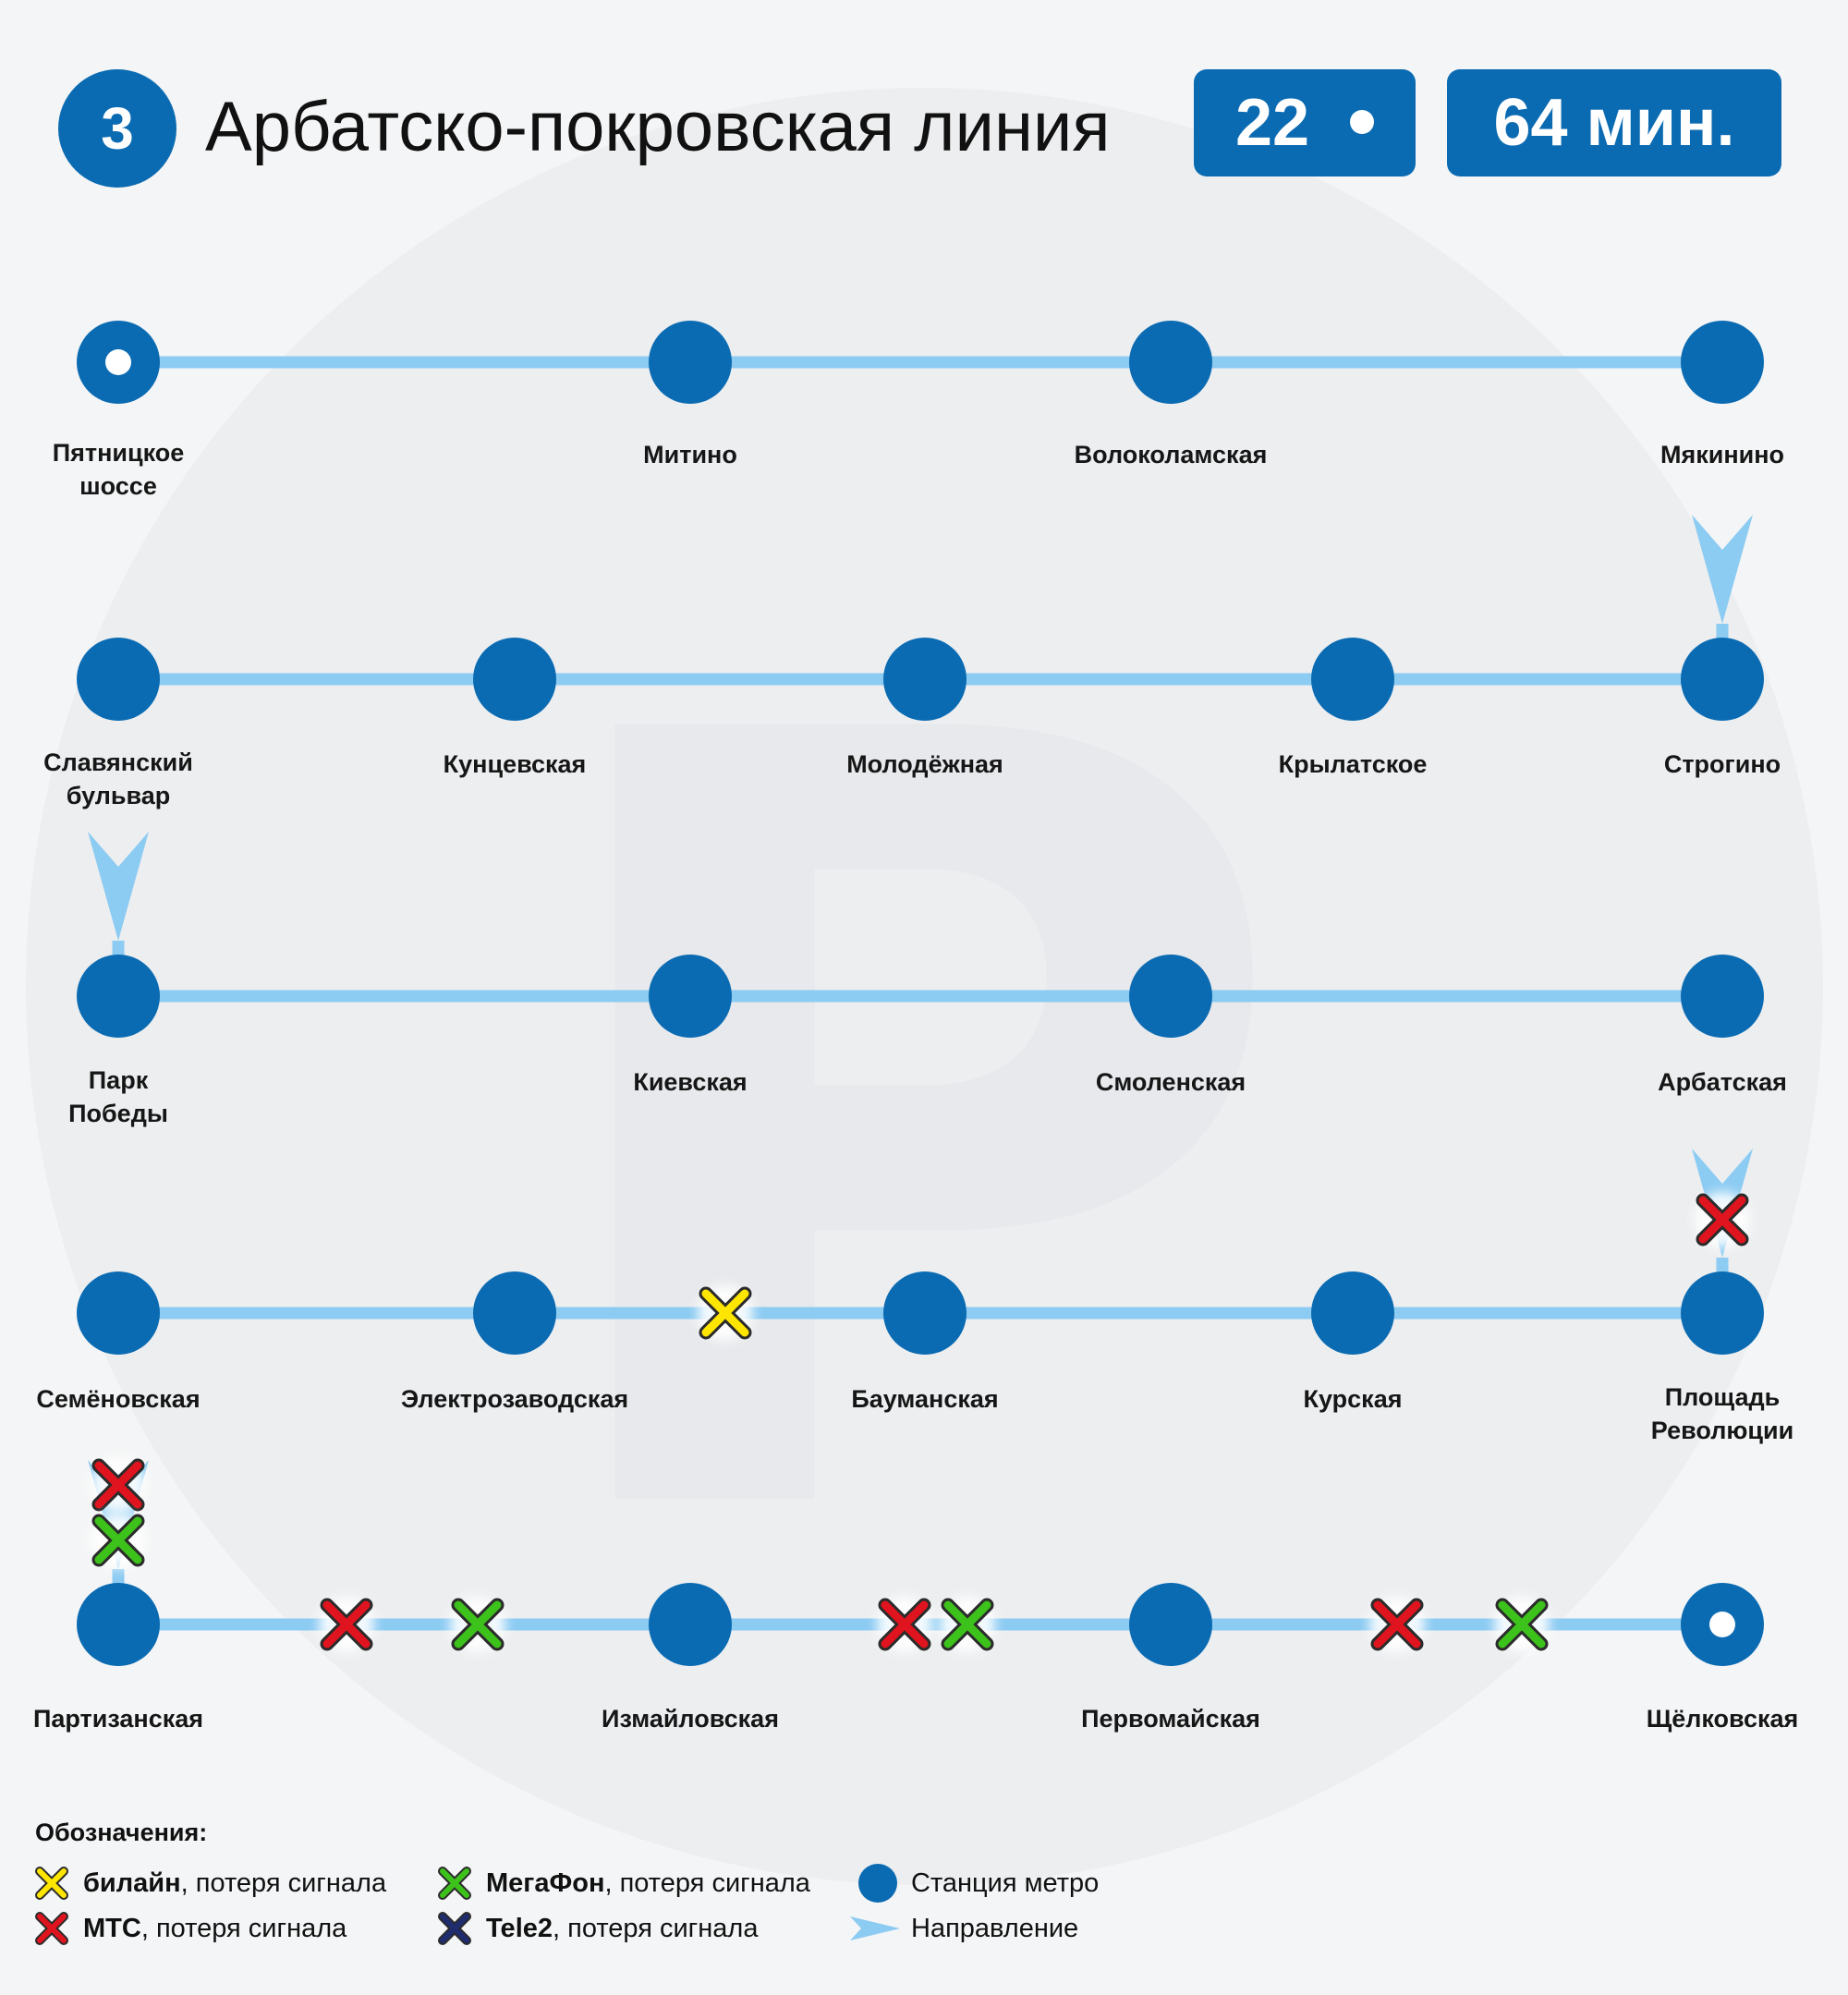  I want to click on station-label: Мякинино, so click(1722, 454).